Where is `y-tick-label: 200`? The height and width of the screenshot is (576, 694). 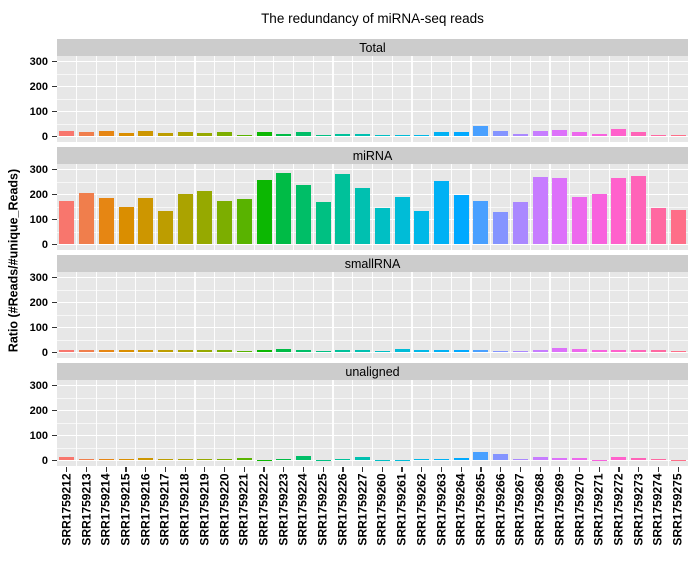 y-tick-label: 200 is located at coordinates (38, 410).